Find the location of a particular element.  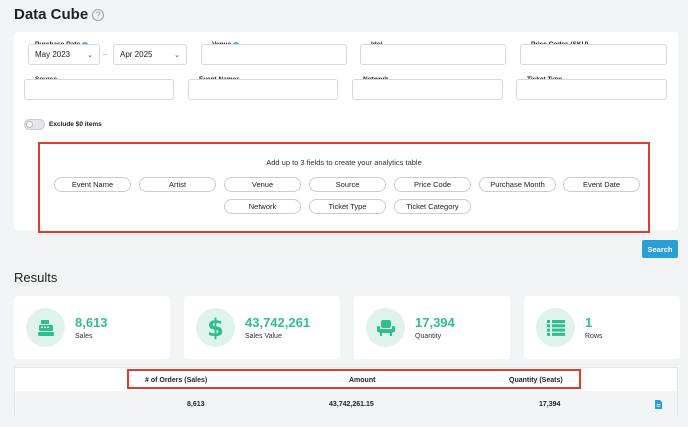

field-pill-source: Source is located at coordinates (347, 184).